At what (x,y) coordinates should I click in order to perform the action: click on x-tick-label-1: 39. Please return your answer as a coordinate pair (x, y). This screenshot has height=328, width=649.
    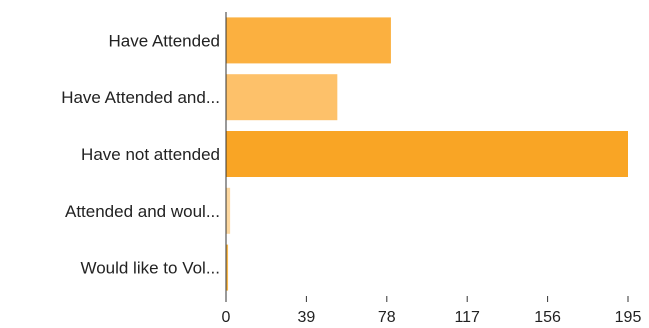
    Looking at the image, I should click on (307, 317).